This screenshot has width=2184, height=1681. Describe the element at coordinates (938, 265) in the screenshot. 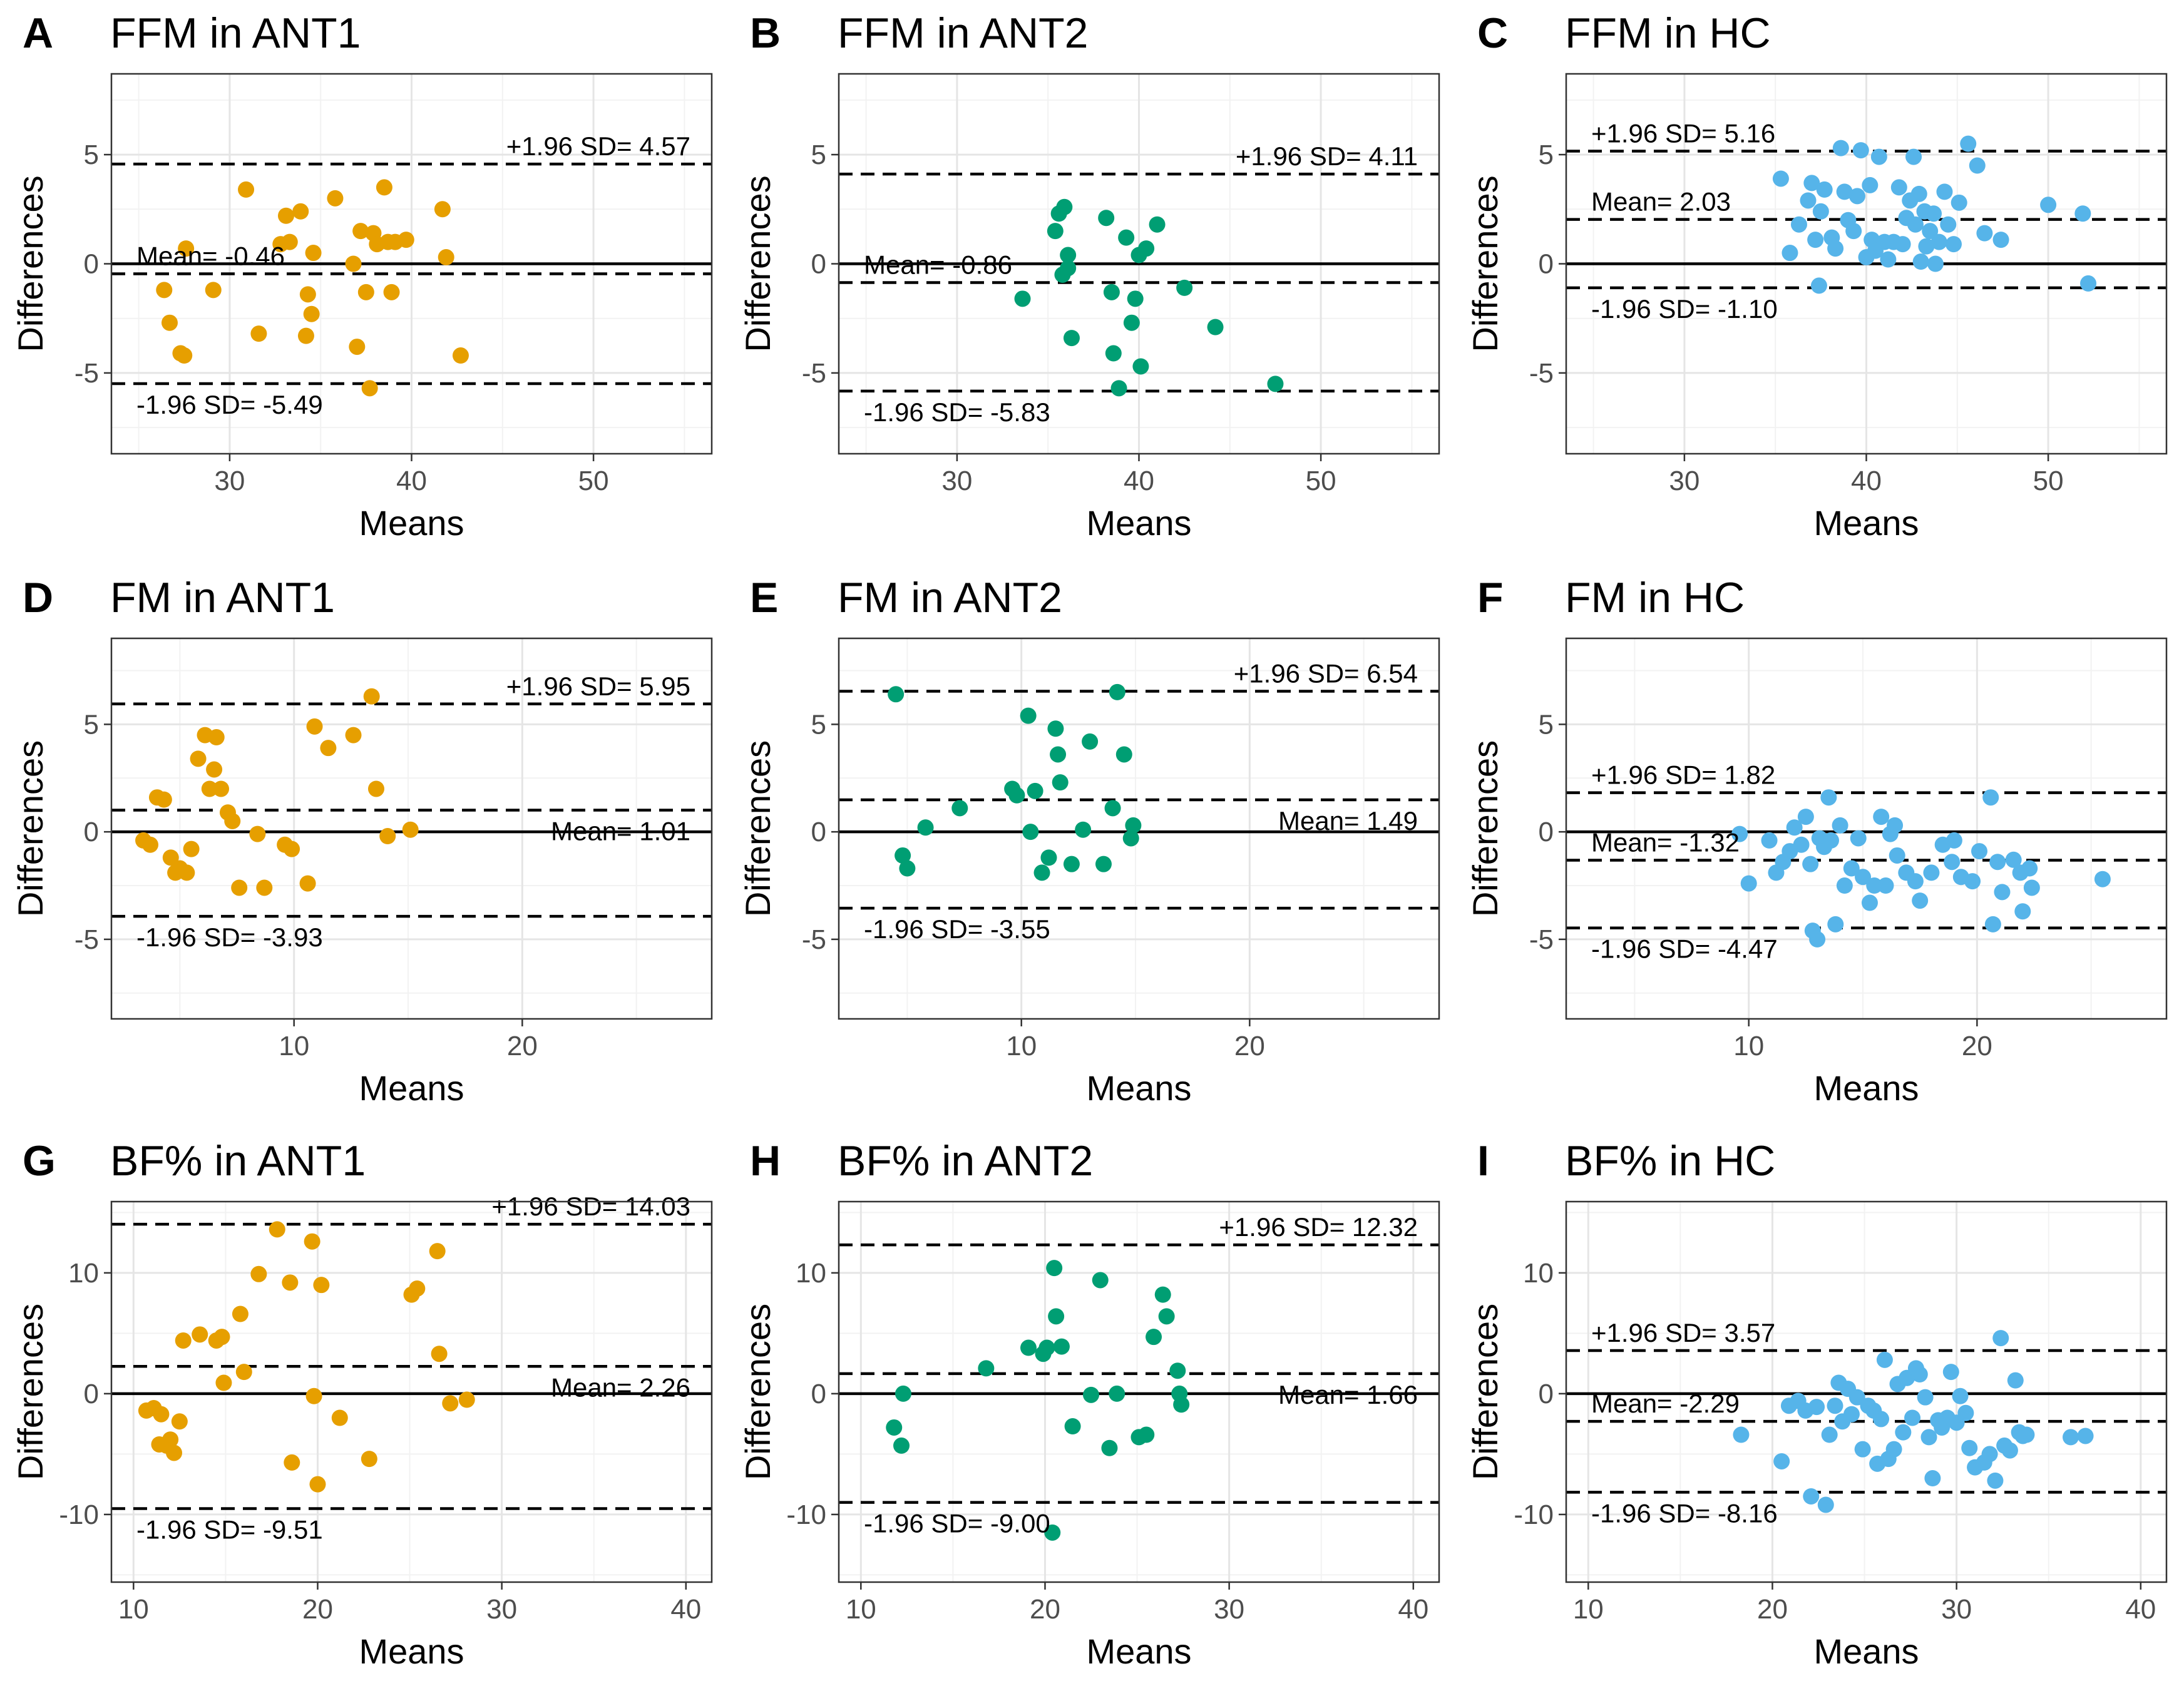

I see `mean-label: Mean= -0.86` at that location.